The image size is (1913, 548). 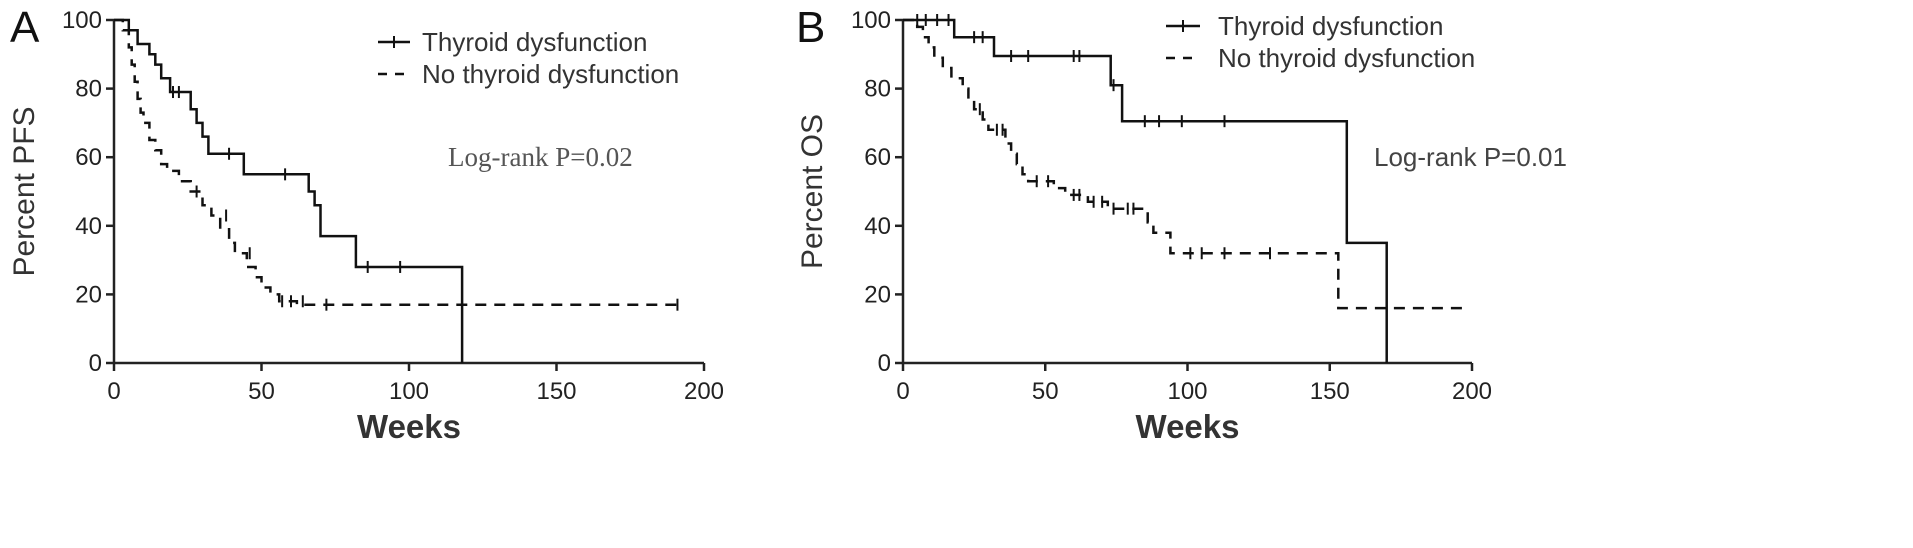 I want to click on panel-label: B, so click(x=810, y=27).